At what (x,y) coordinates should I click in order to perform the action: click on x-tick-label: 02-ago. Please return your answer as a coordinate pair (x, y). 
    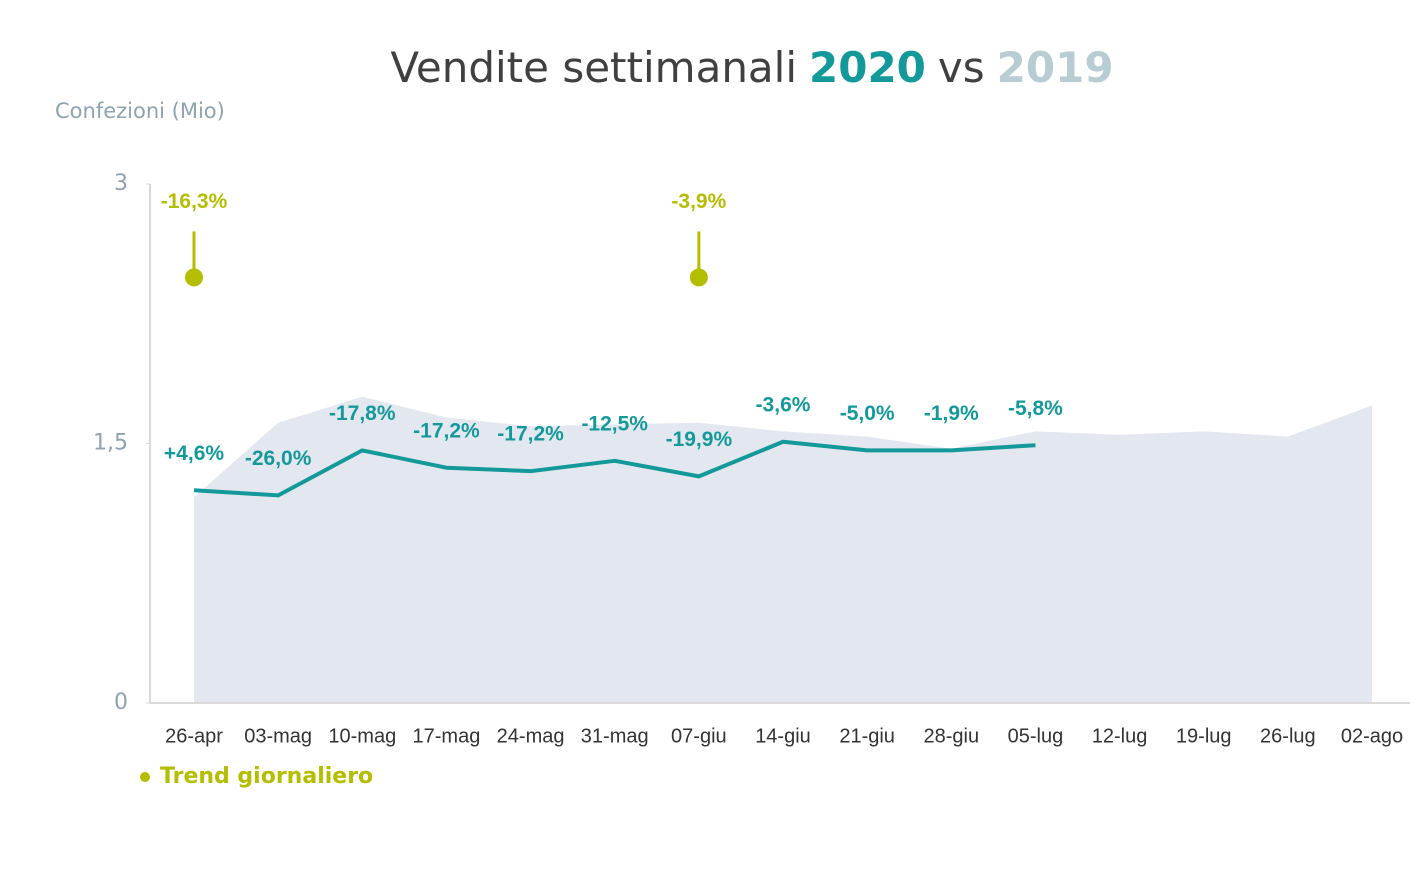
    Looking at the image, I should click on (1372, 736).